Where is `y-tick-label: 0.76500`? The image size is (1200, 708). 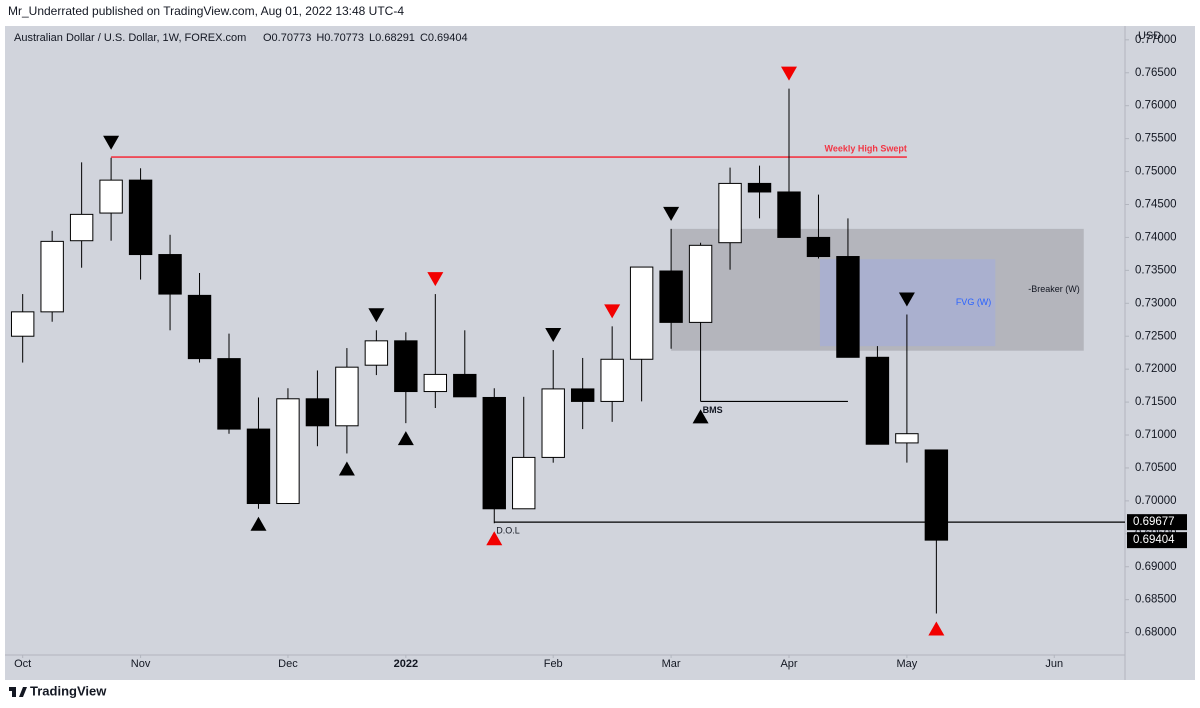
y-tick-label: 0.76500 is located at coordinates (1156, 73).